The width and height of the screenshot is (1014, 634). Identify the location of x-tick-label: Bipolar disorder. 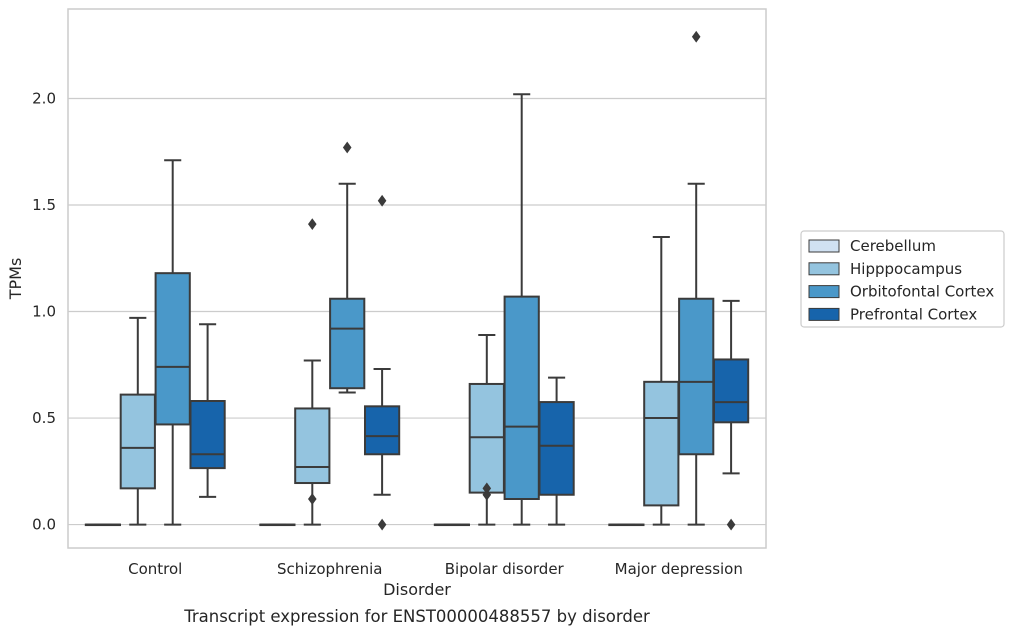
(505, 569).